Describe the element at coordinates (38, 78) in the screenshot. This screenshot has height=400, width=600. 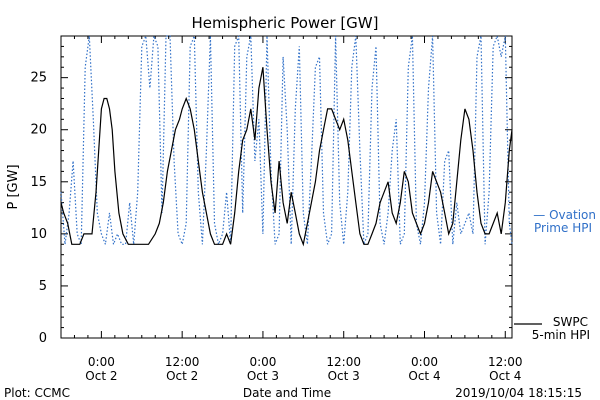
I see `y-tick-label: 25` at that location.